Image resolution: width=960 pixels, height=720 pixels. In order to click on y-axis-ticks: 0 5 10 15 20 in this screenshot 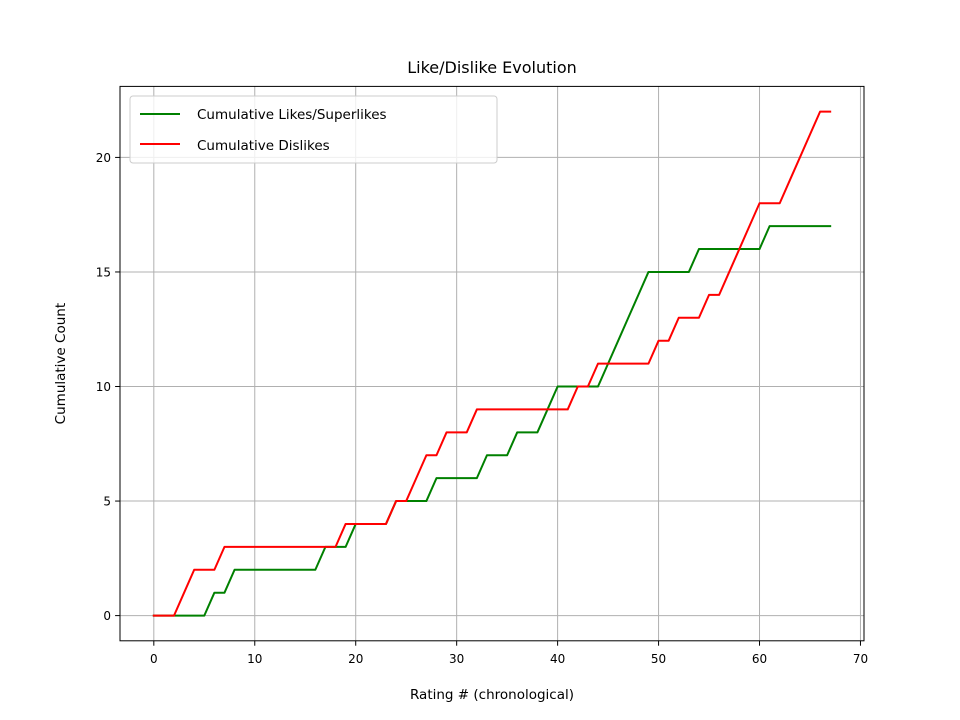, I will do `click(108, 387)`.